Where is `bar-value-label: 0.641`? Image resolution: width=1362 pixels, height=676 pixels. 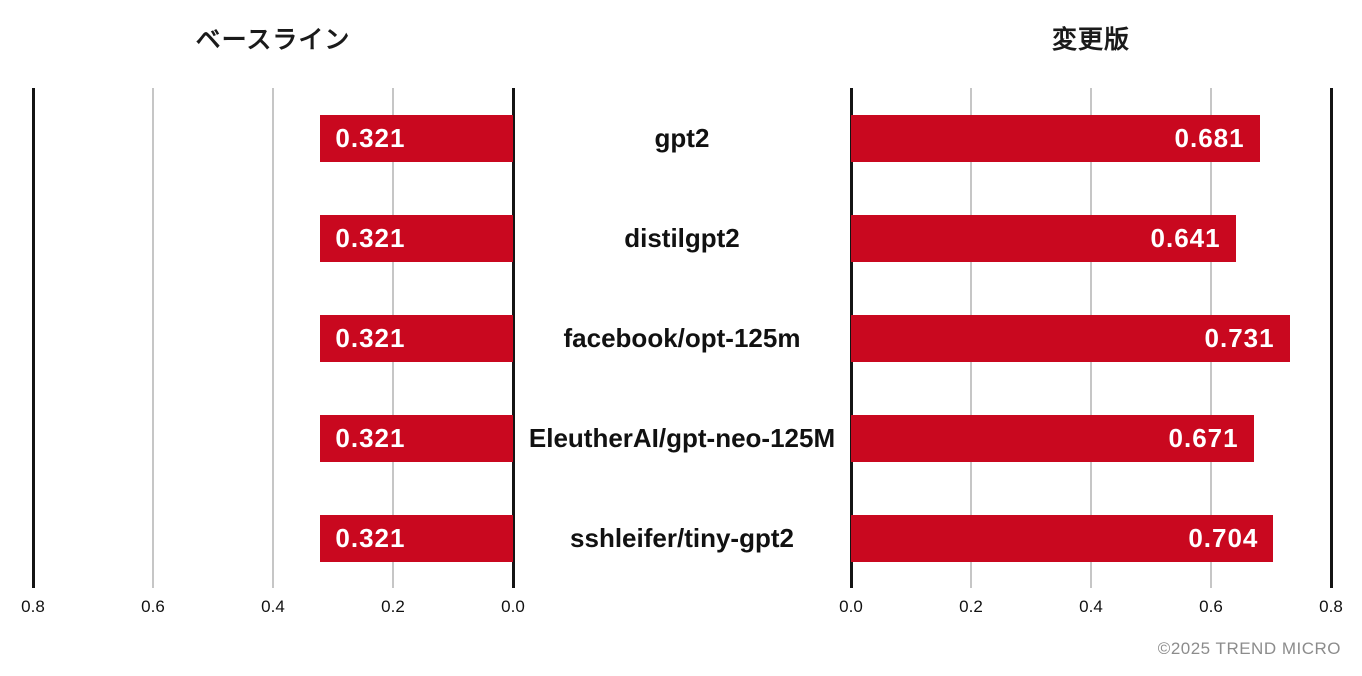
bar-value-label: 0.641 is located at coordinates (1185, 237).